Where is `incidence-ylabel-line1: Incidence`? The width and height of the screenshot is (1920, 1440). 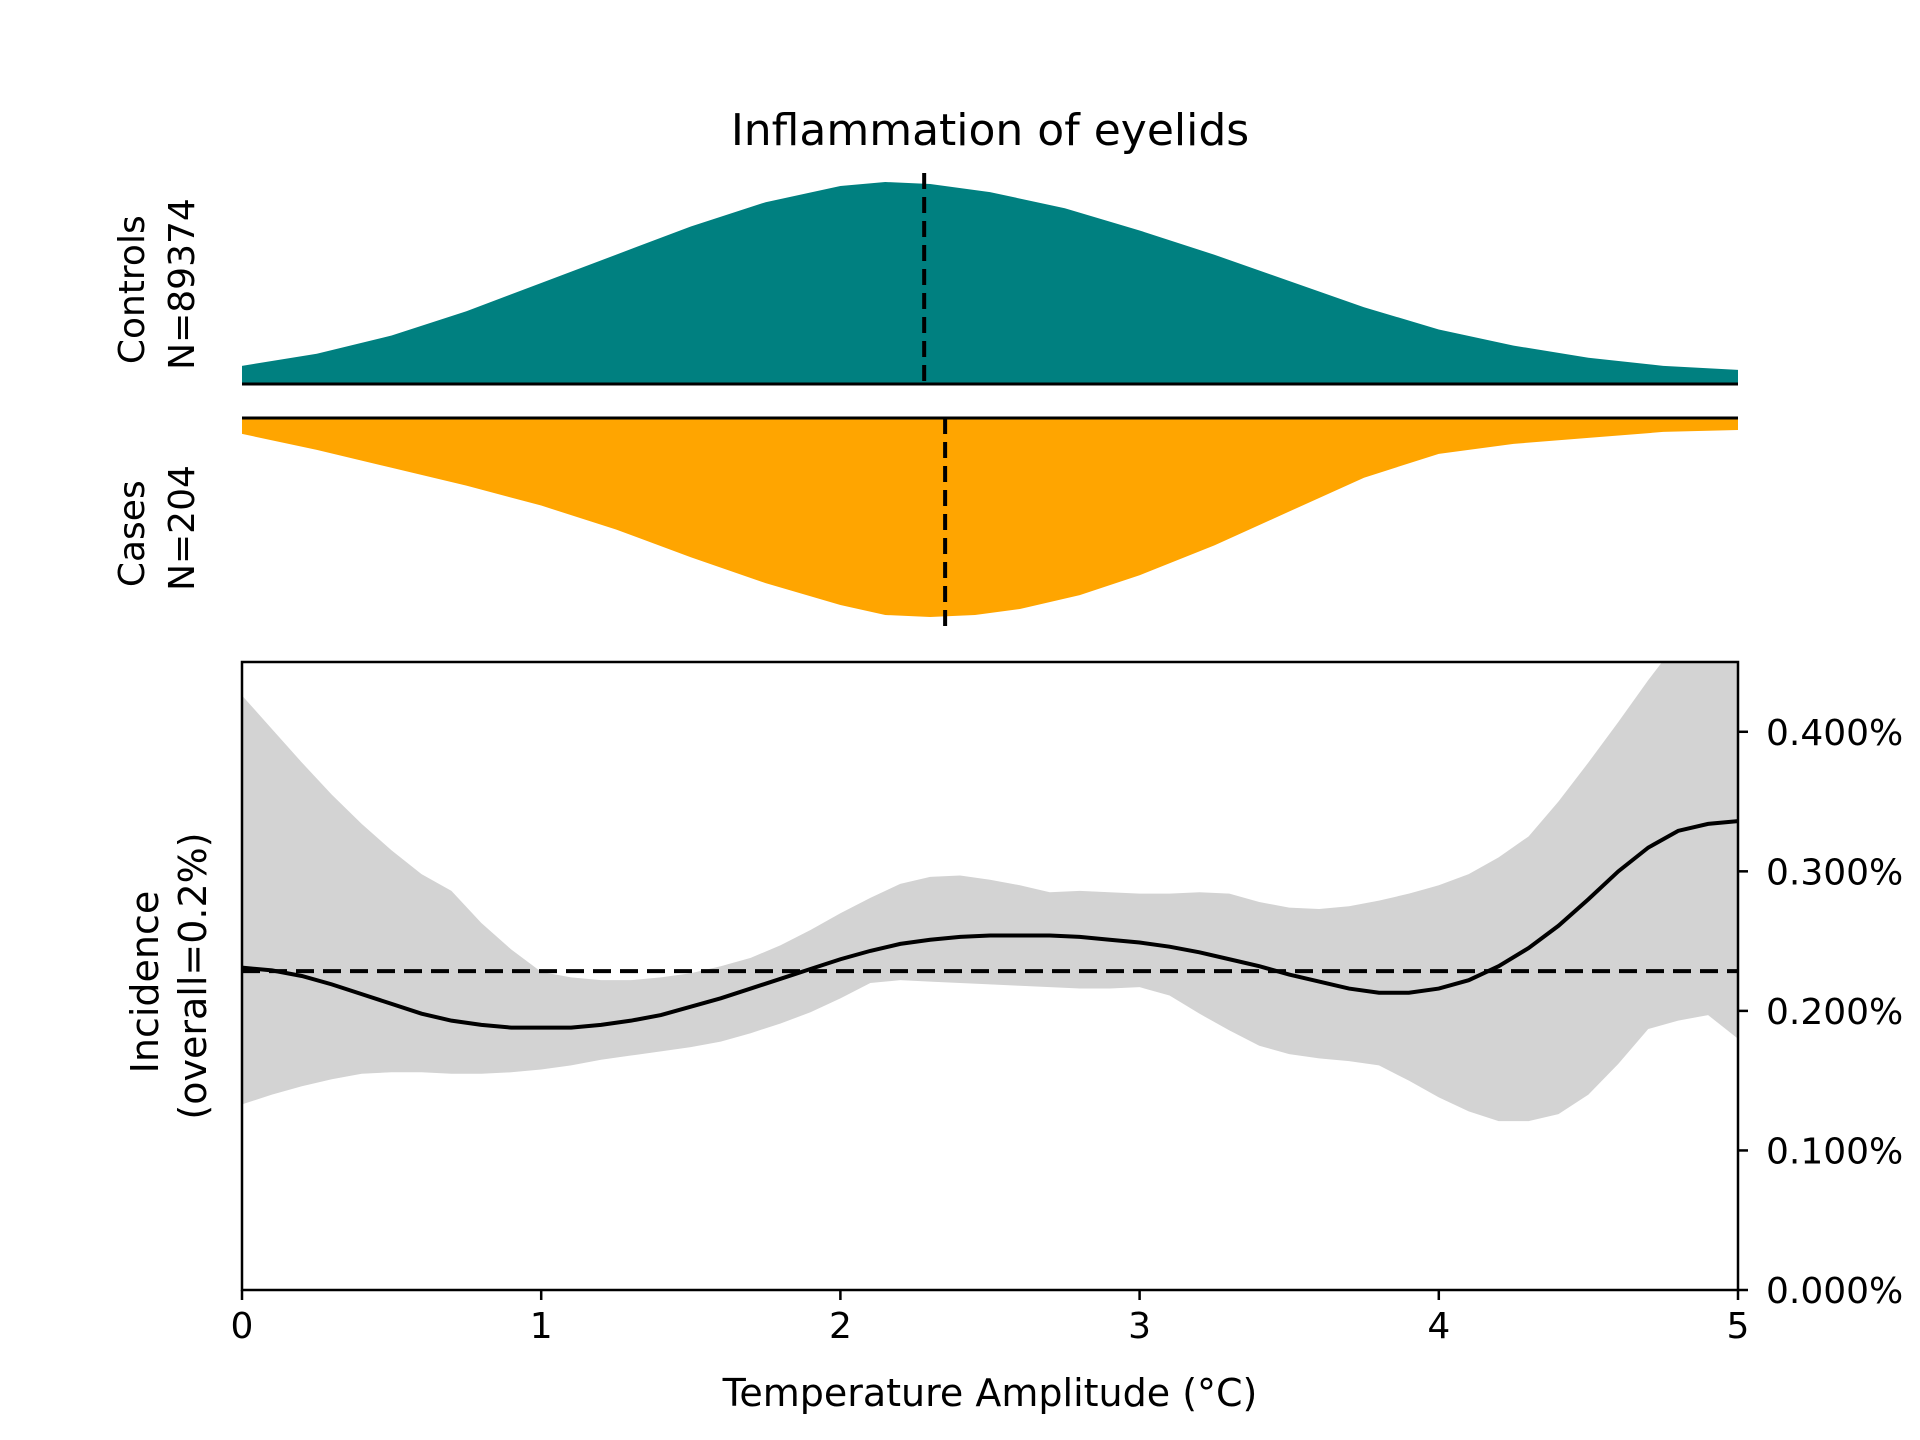 incidence-ylabel-line1: Incidence is located at coordinates (145, 982).